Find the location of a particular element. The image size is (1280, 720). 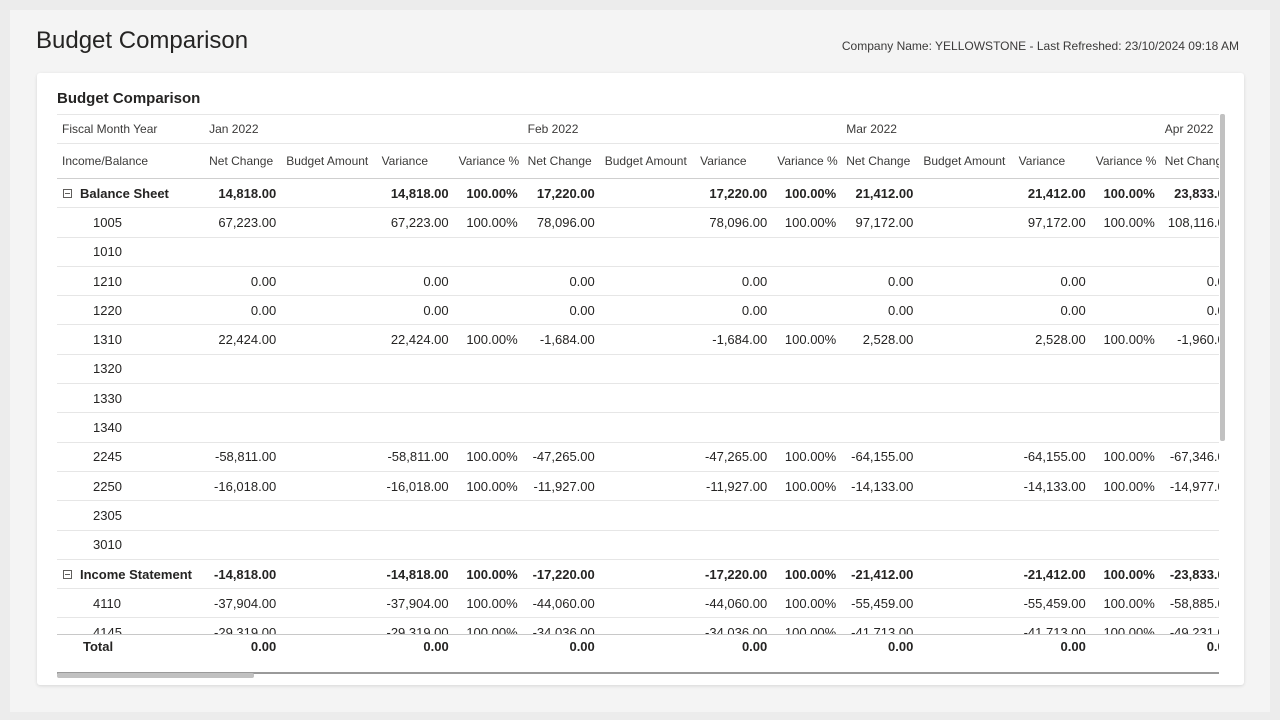

value-cell: -16,018.00 is located at coordinates (243, 486).